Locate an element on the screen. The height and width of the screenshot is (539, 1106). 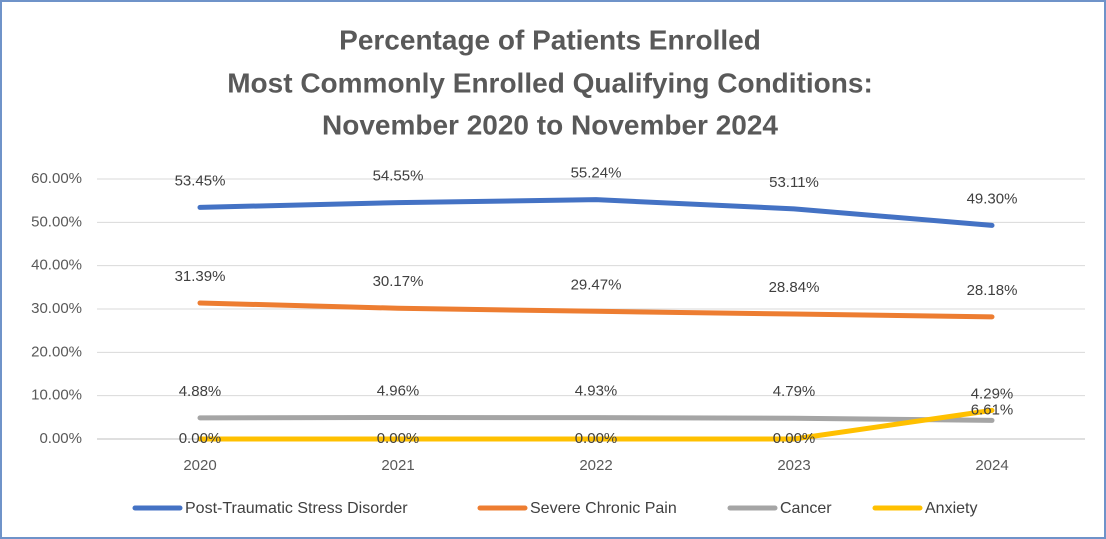
data-label: 31.39% is located at coordinates (200, 276).